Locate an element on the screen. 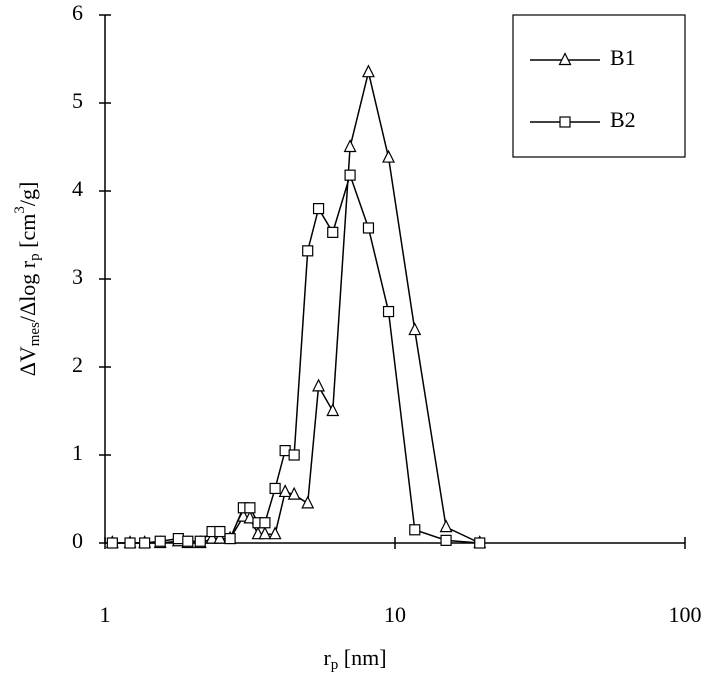  y-tick-label: 6 is located at coordinates (77, 12).